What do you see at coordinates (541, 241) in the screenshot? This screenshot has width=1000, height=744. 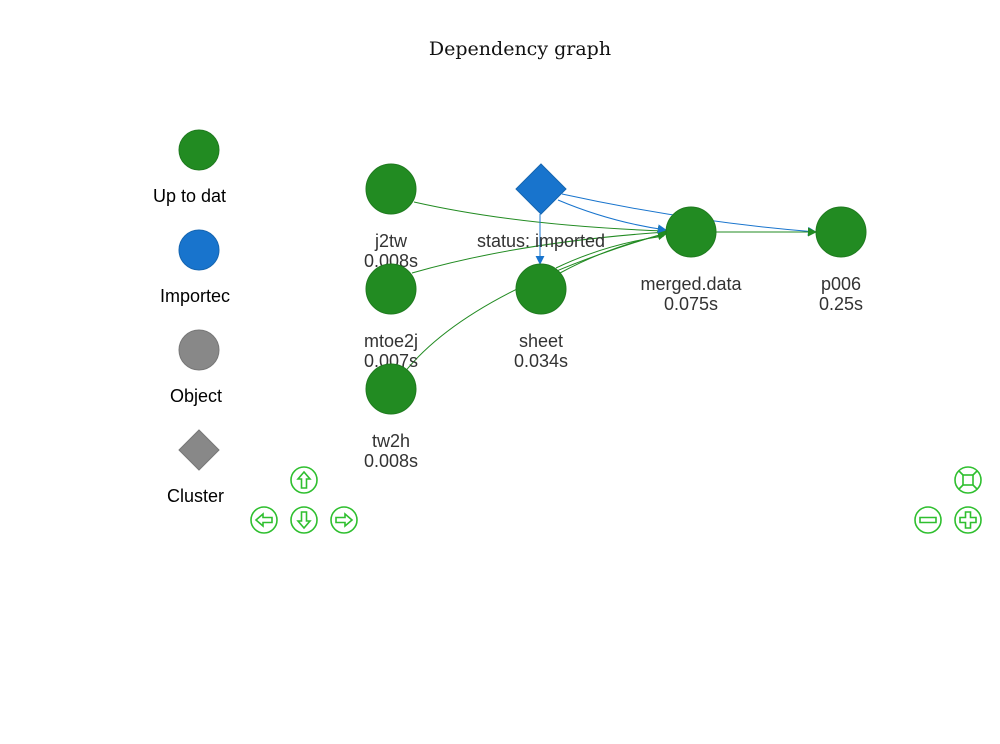 I see `node-label: status: imported` at bounding box center [541, 241].